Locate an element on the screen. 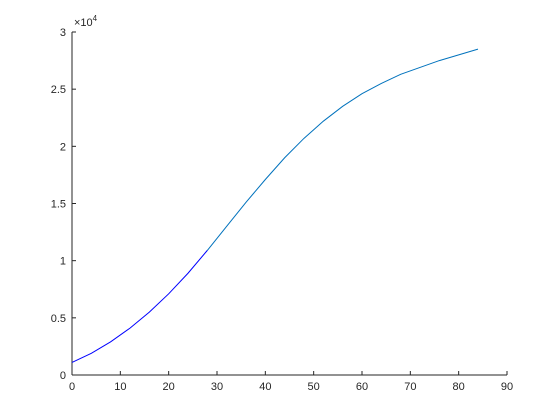 The height and width of the screenshot is (420, 560). y-tick-label: 3 is located at coordinates (63, 33).